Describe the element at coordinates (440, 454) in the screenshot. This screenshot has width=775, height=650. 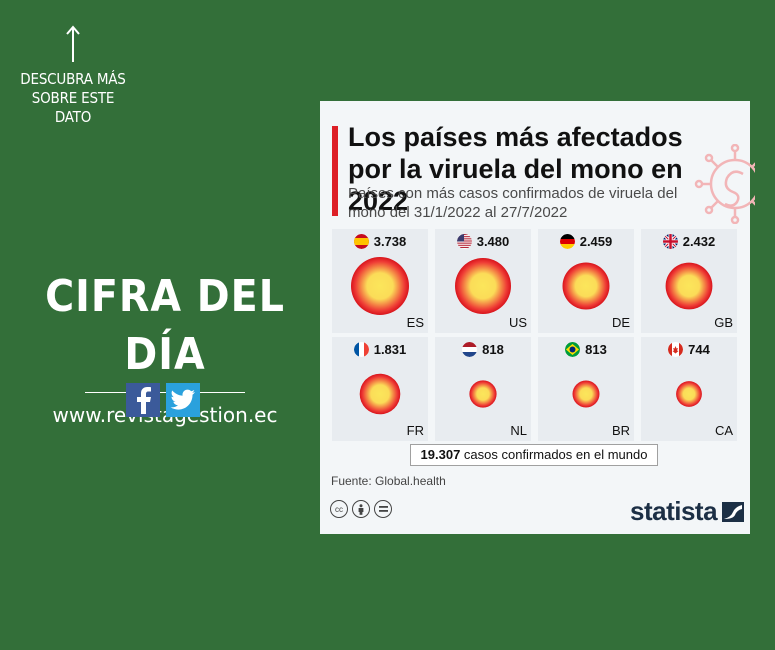
I see `total-cases-value: 19.307` at that location.